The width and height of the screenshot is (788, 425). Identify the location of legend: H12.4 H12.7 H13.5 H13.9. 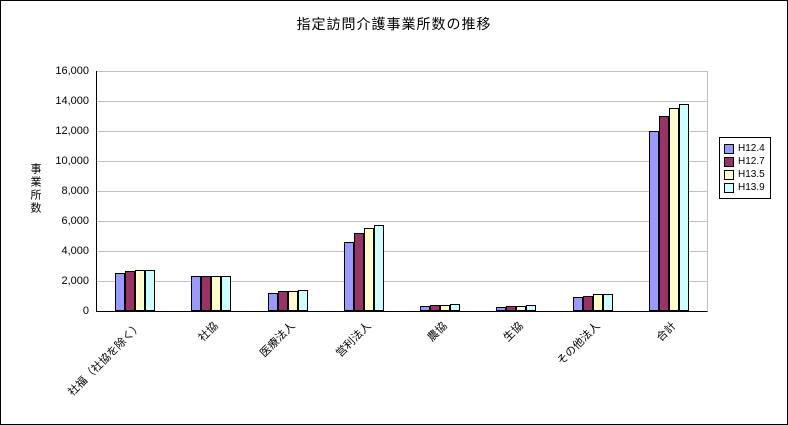
(745, 168).